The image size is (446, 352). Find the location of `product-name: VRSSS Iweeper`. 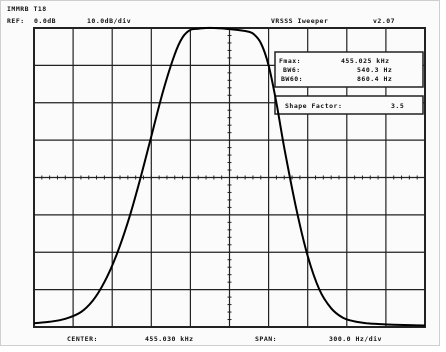

product-name: VRSSS Iweeper is located at coordinates (300, 21).